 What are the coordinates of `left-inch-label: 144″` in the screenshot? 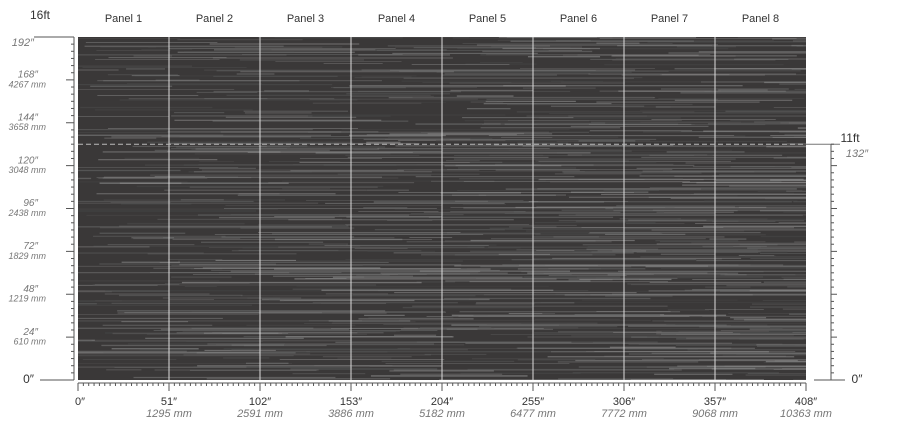 It's located at (28, 117).